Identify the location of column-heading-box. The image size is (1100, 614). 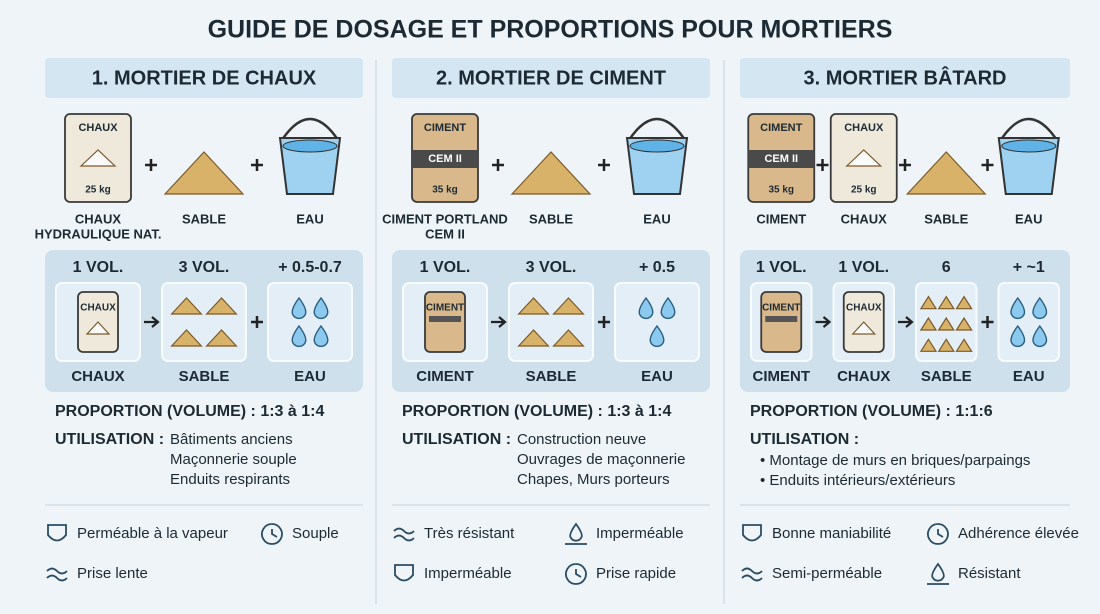
(204, 78).